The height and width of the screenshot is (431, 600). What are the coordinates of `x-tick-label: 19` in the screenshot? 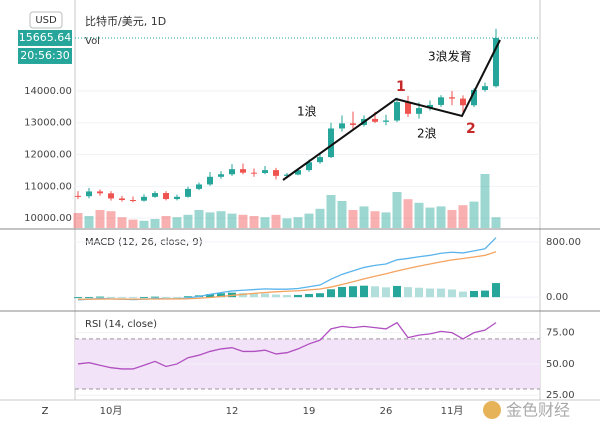 It's located at (309, 411).